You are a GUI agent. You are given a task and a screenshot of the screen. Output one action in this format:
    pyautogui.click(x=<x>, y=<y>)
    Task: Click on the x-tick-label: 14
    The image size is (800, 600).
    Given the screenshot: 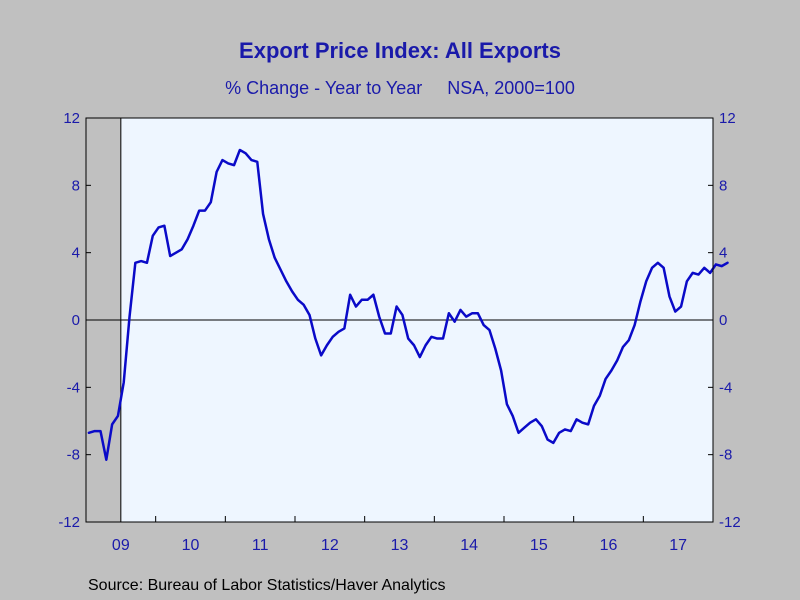 What is the action you would take?
    pyautogui.click(x=469, y=545)
    